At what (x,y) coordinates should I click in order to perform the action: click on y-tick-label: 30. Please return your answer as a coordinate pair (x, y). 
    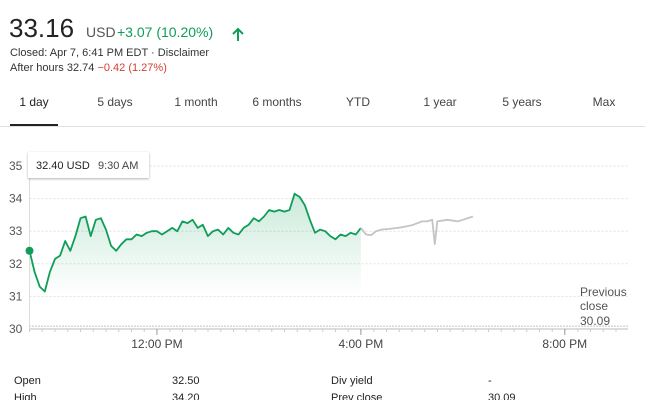
    Looking at the image, I should click on (16, 329).